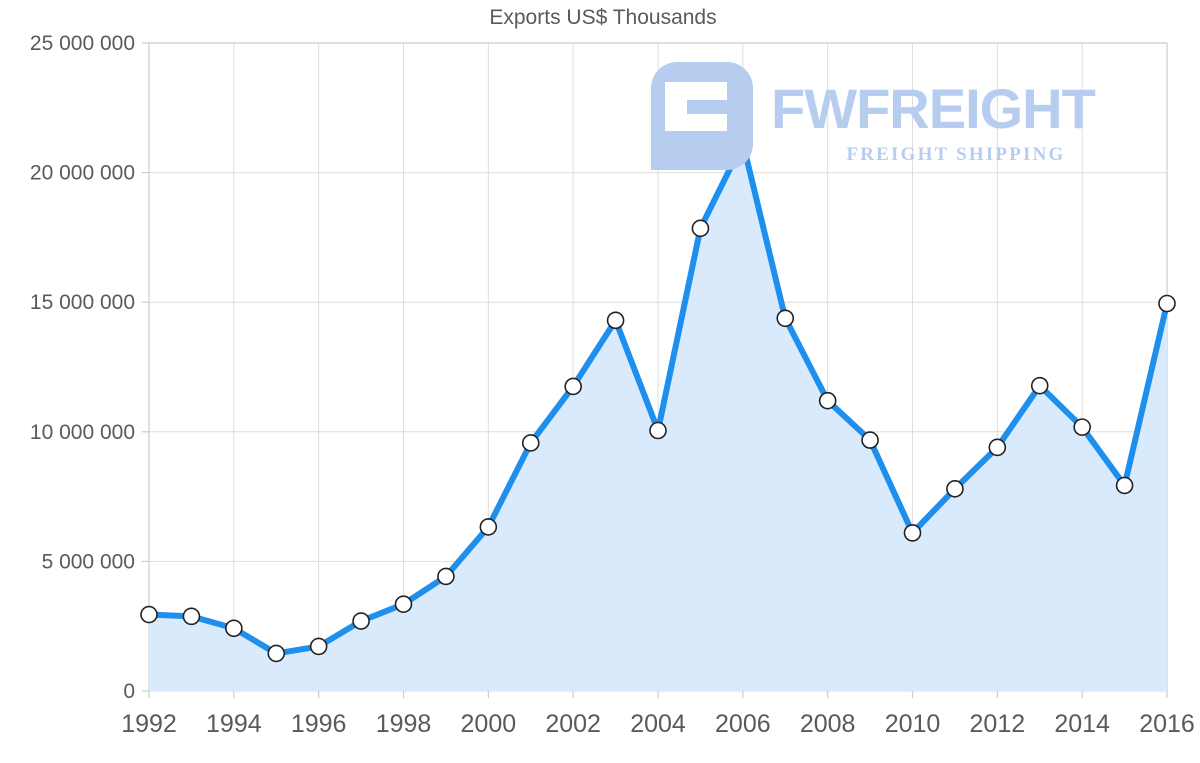 This screenshot has width=1200, height=763. I want to click on data-point-2009, so click(870, 440).